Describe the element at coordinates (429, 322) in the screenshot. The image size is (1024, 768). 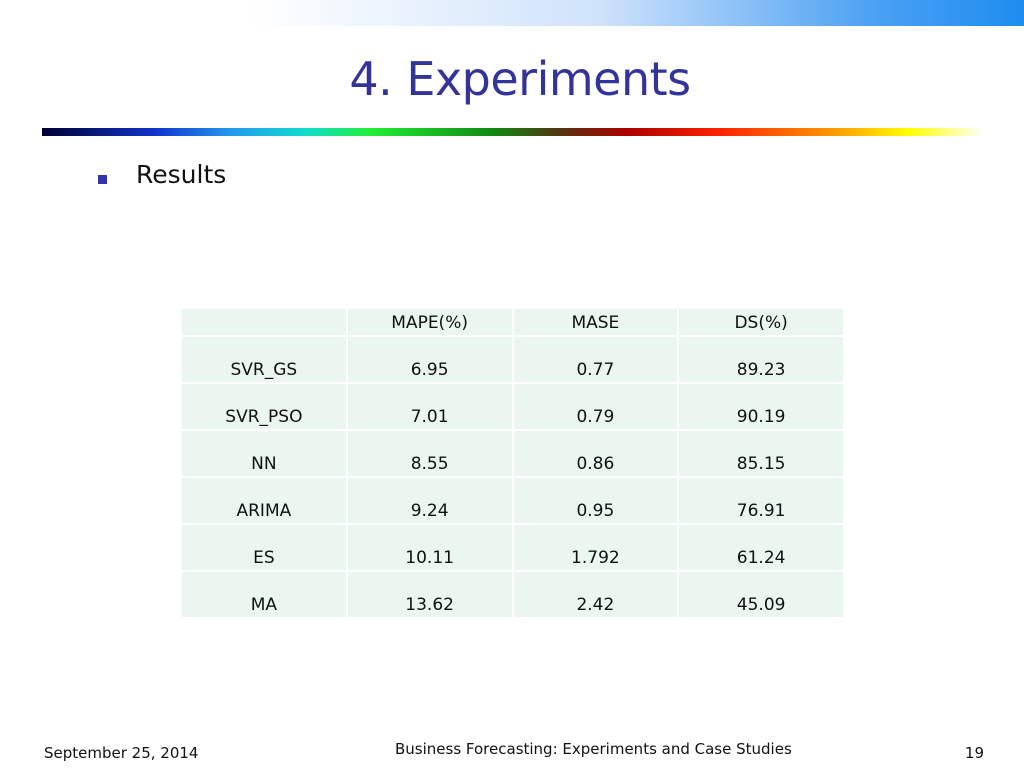
I see `header-cell: MAPE(%)` at that location.